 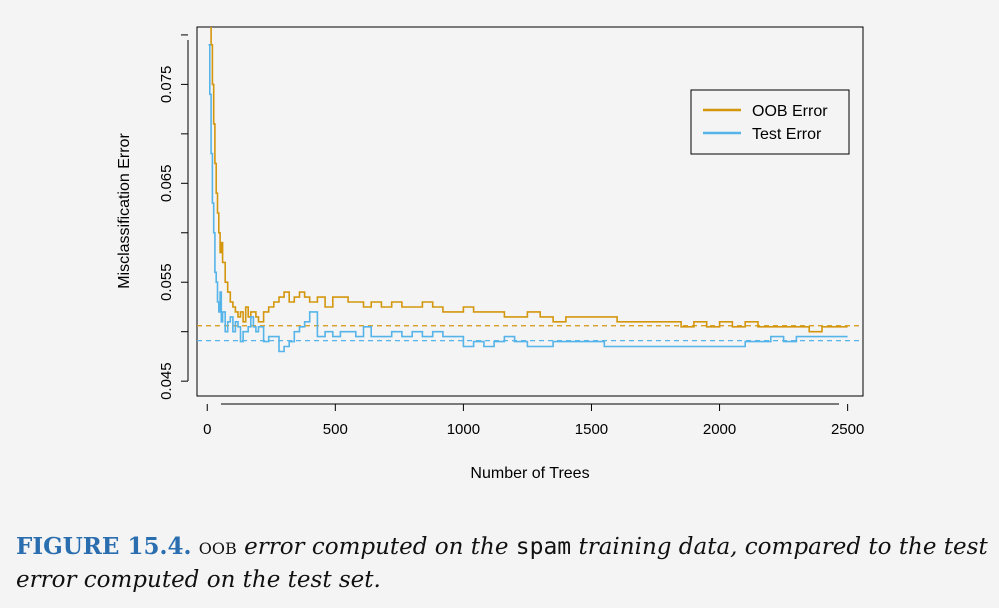 I want to click on x-axis-ticks: 0 500 1000 1500 2000 2500, so click(x=533, y=421).